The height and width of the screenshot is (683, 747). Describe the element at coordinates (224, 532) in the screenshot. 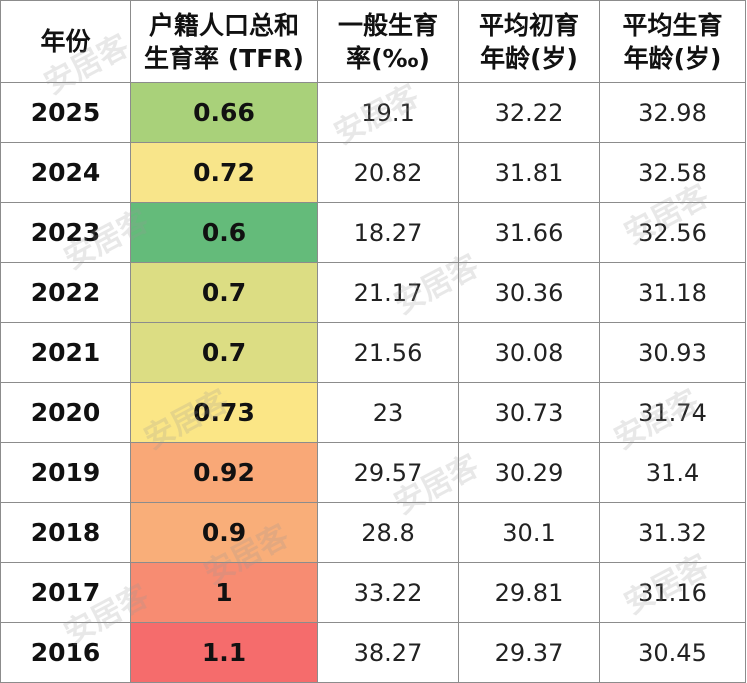

I see `tfr-cell: 0.9` at that location.